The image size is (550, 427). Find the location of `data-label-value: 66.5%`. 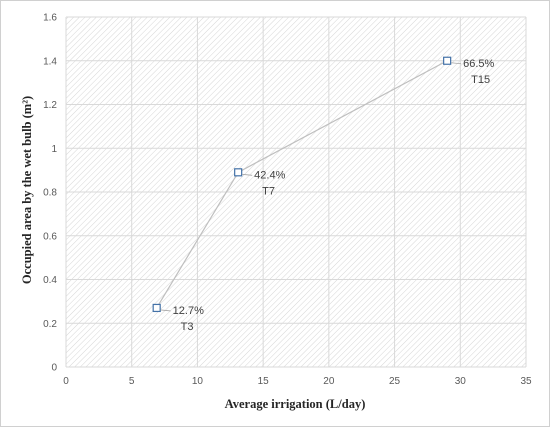

data-label-value: 66.5% is located at coordinates (478, 64).